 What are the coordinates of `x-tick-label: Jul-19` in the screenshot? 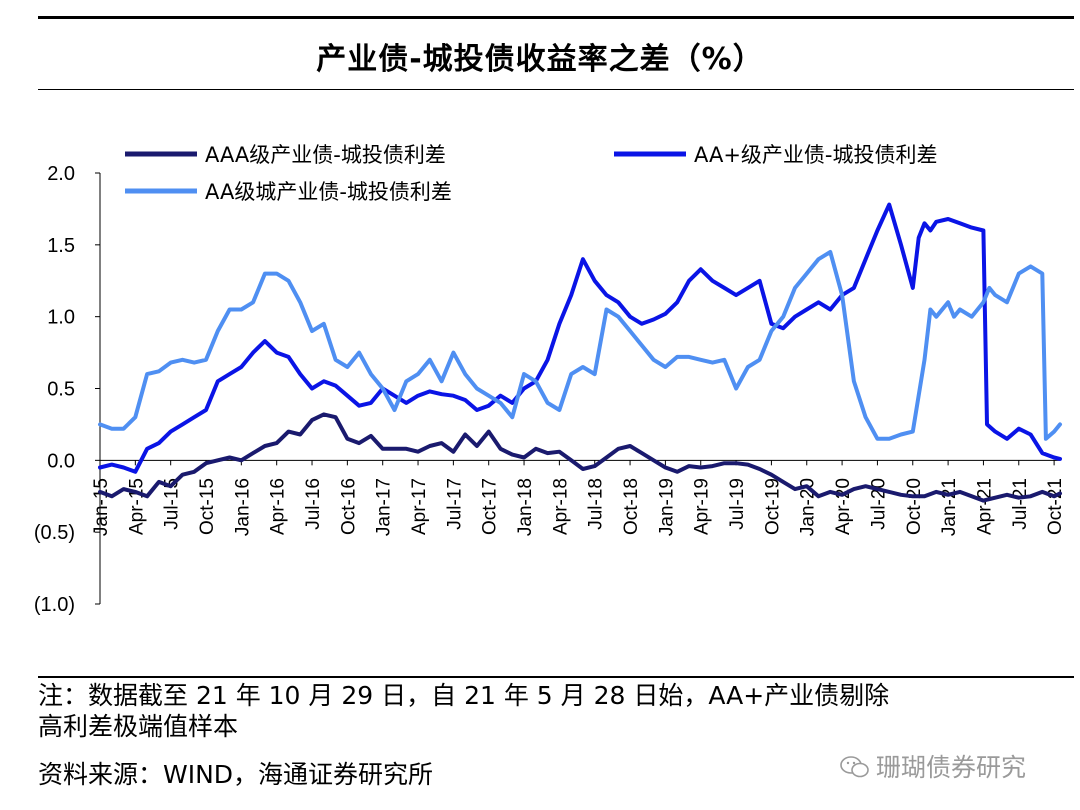 It's located at (737, 504).